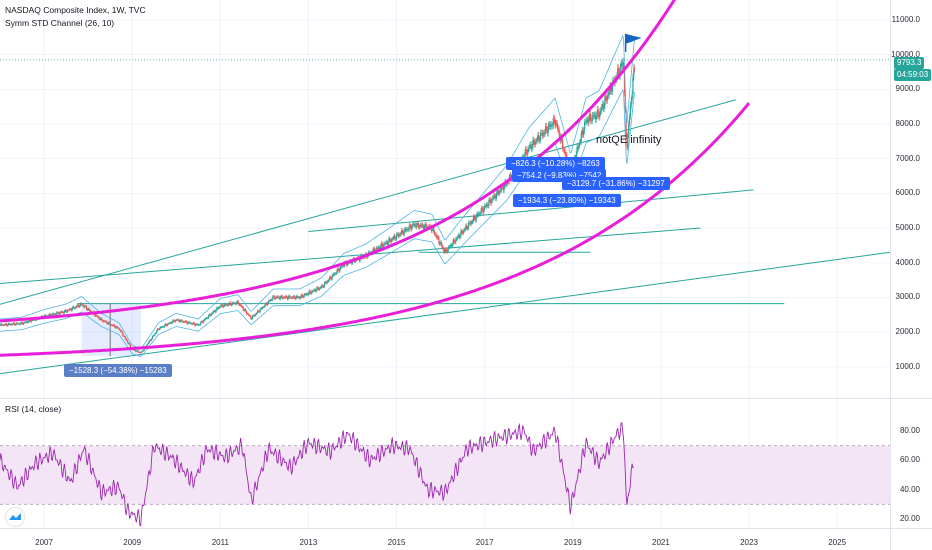 Image resolution: width=932 pixels, height=550 pixels. I want to click on note-text: notQE infinity, so click(629, 140).